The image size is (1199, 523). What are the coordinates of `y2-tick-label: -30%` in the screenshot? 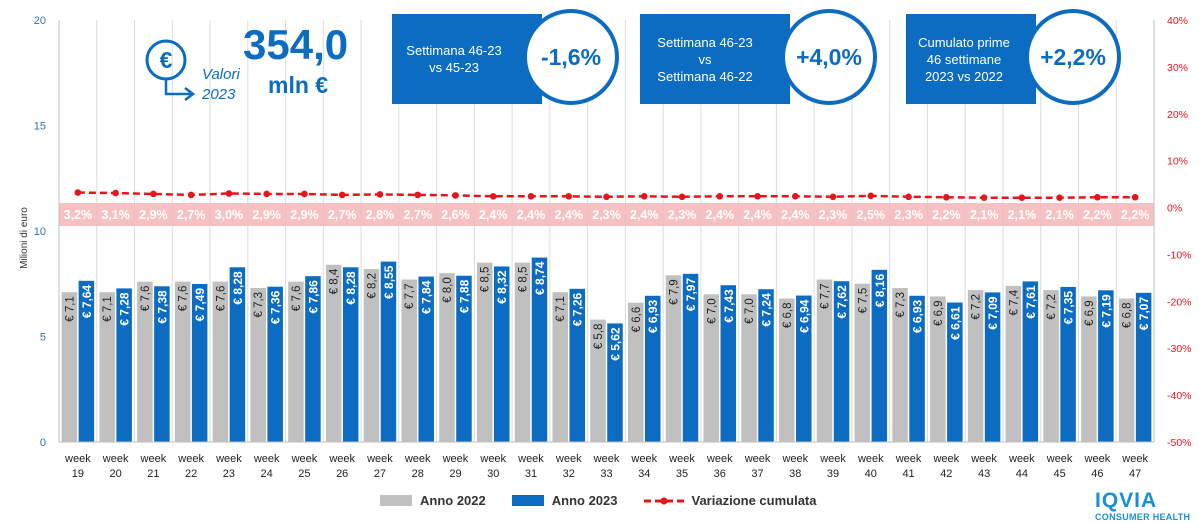 It's located at (1179, 349).